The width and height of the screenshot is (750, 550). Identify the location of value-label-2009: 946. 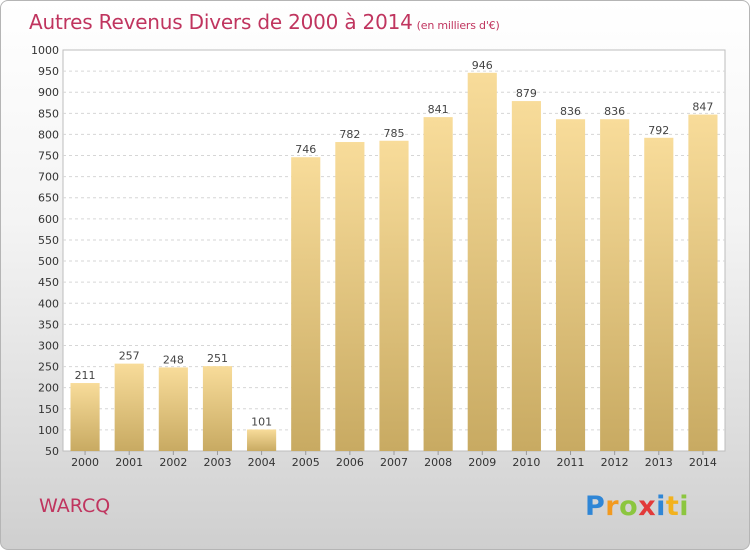
(482, 65).